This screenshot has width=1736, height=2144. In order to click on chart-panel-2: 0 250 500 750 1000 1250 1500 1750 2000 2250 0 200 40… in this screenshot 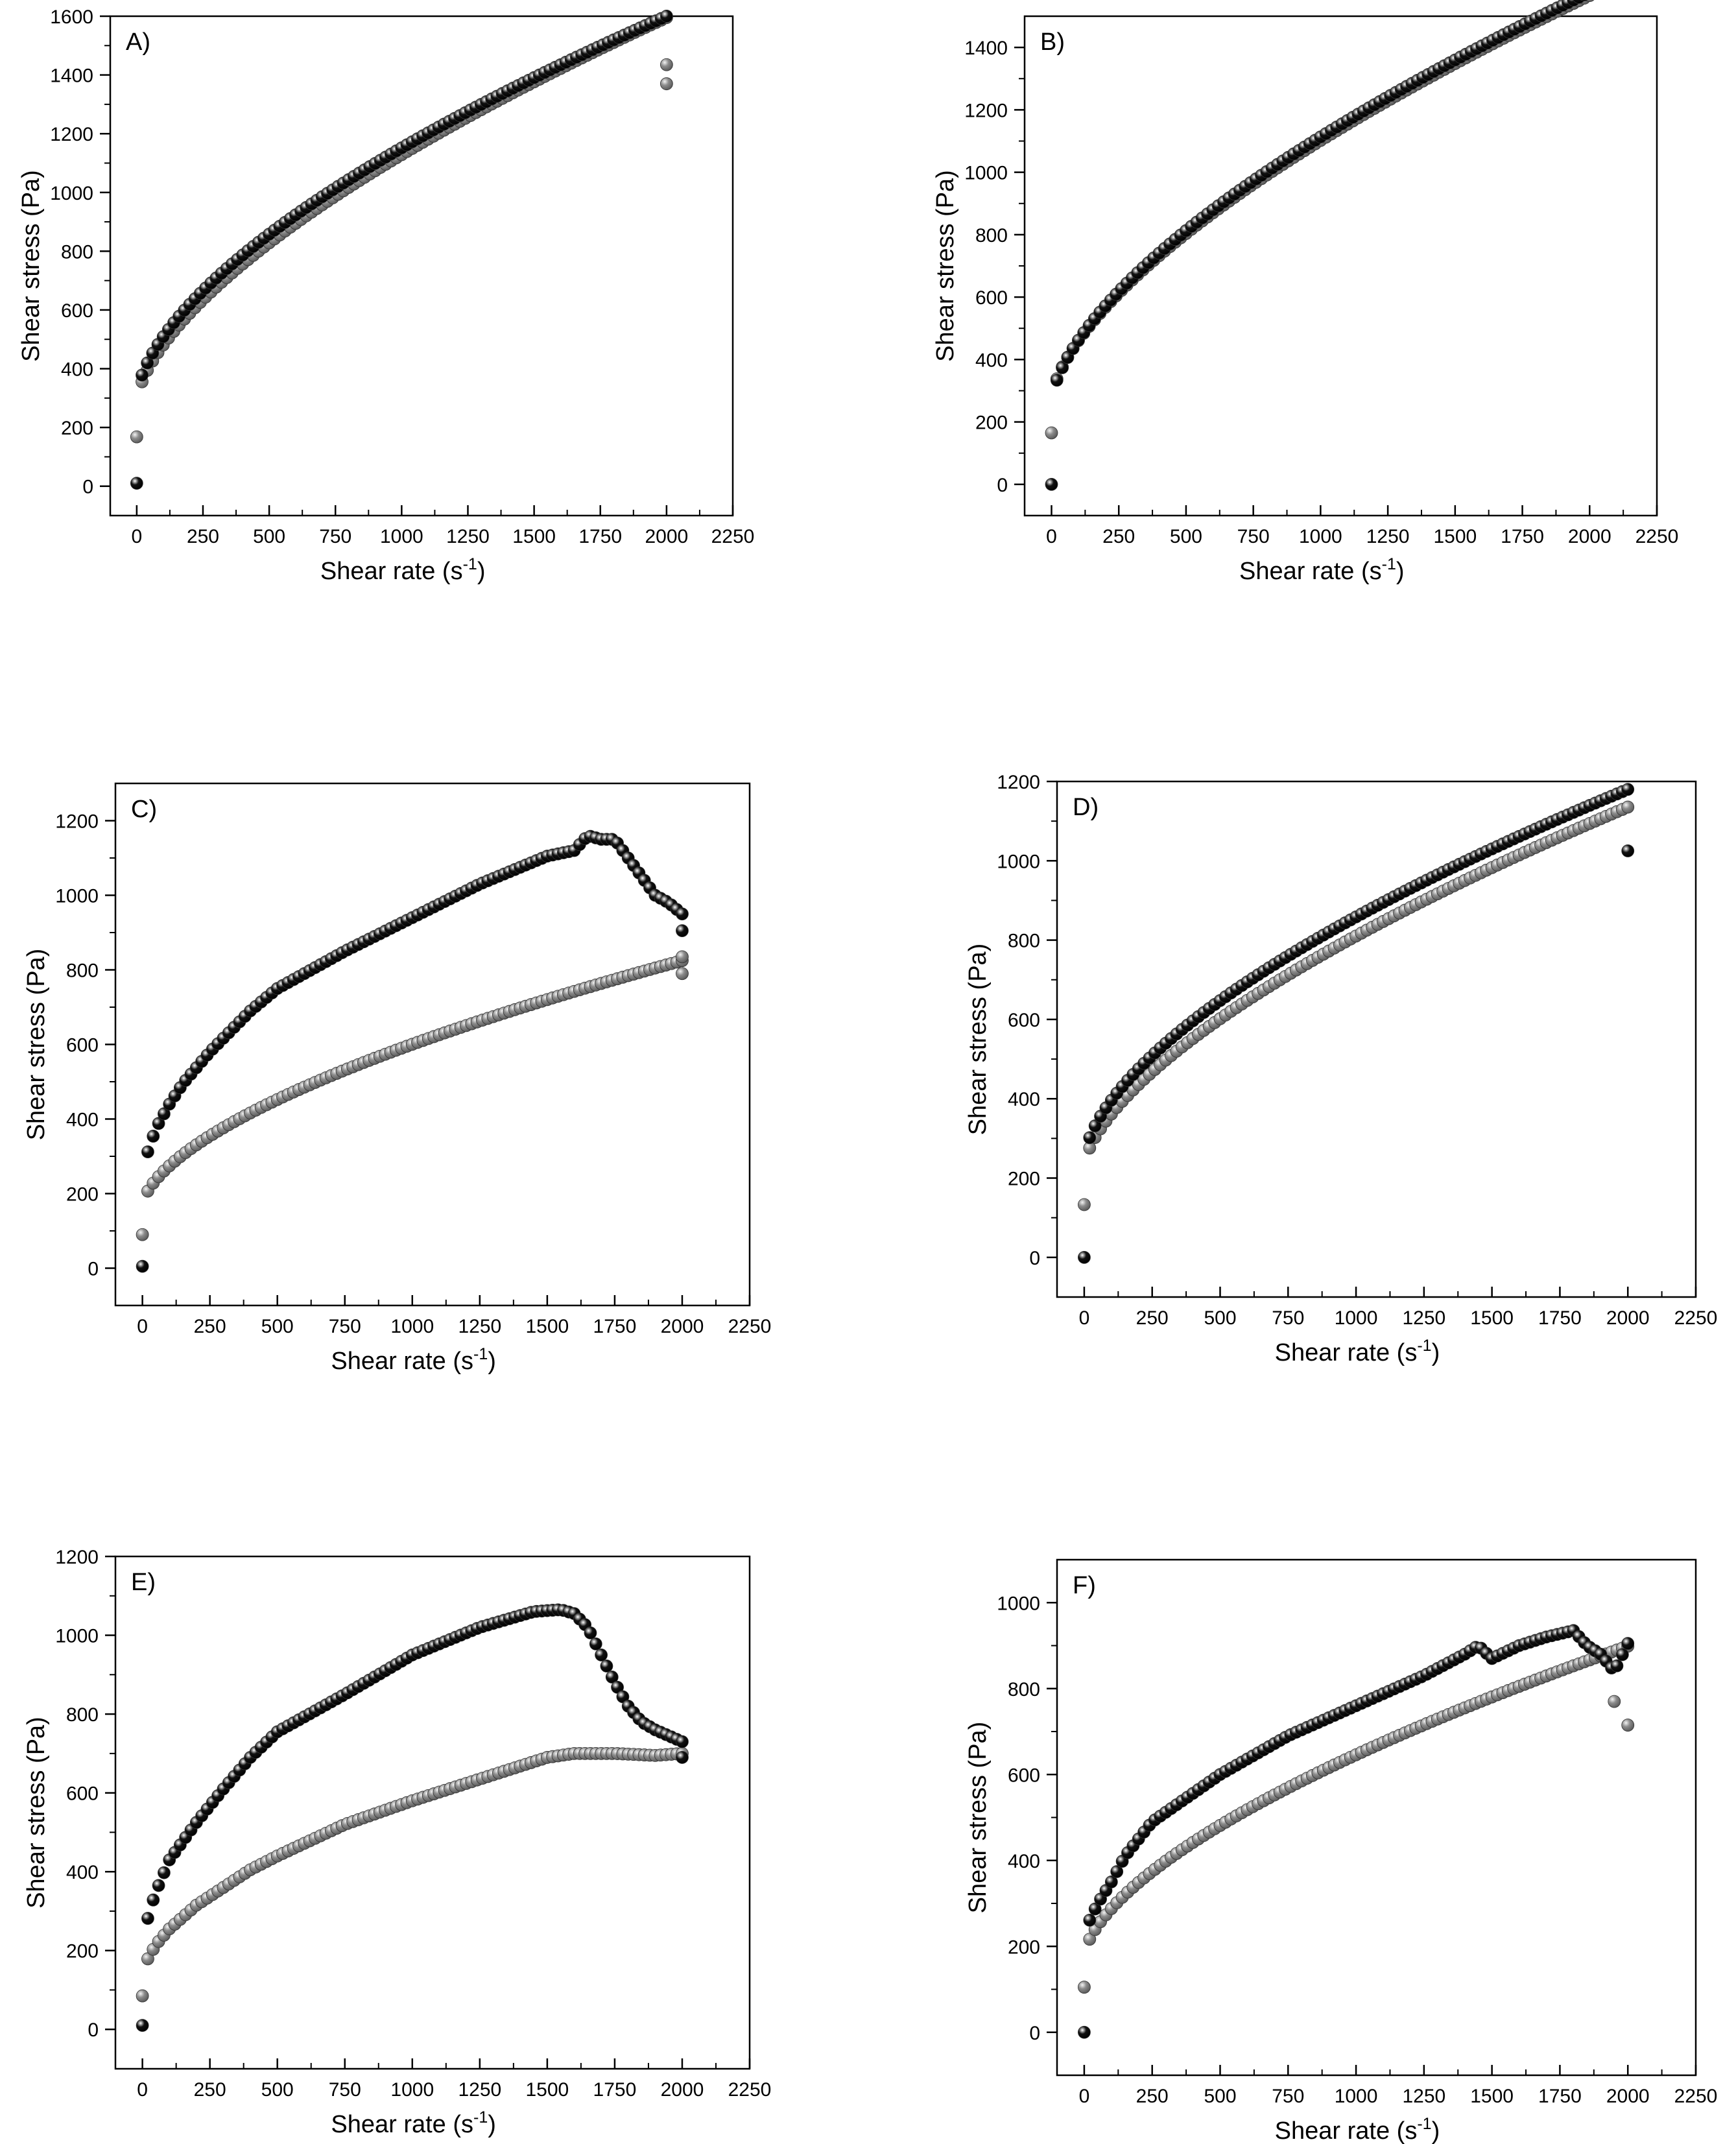, I will do `click(1305, 292)`.